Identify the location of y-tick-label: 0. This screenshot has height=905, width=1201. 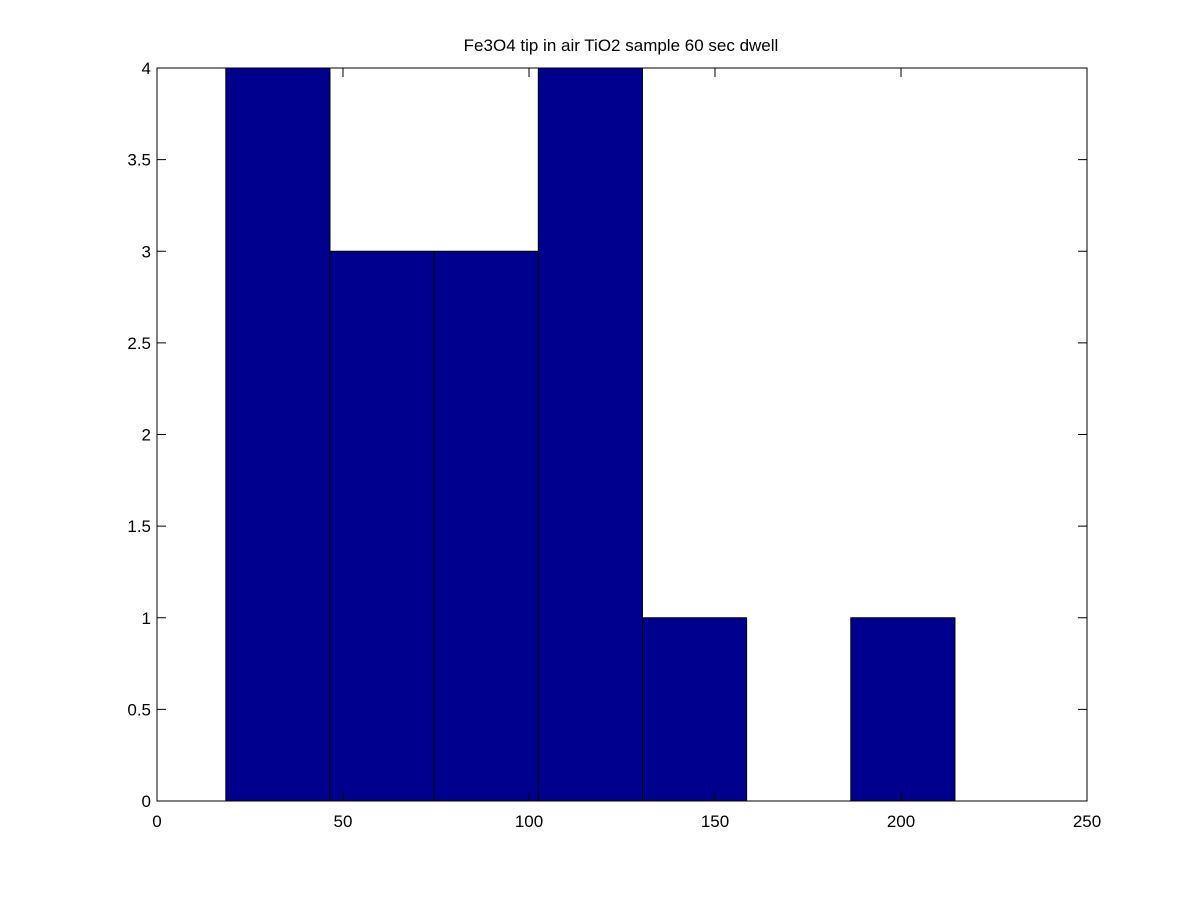
(146, 801).